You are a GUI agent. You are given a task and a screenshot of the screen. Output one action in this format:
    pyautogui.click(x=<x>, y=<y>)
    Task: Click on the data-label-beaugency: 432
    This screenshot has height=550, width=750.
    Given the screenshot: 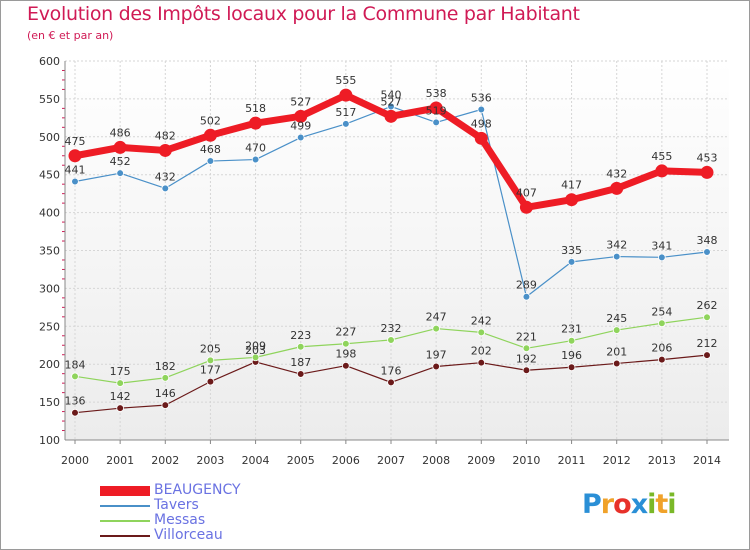 What is the action you would take?
    pyautogui.click(x=616, y=173)
    